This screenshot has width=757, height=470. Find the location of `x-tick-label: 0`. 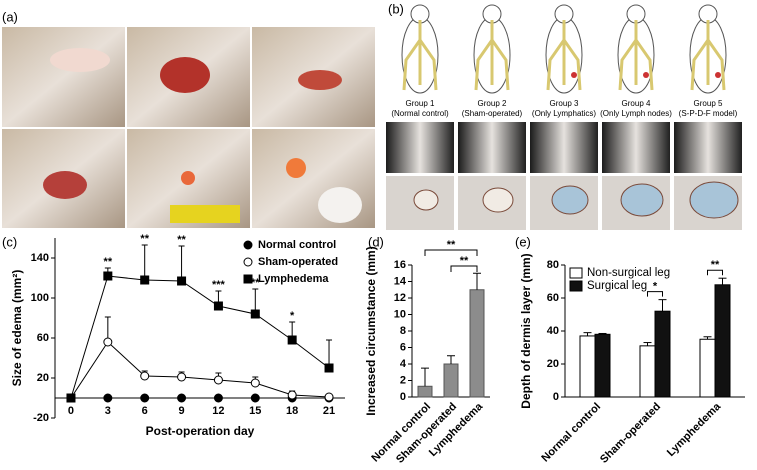

x-tick-label: 0 is located at coordinates (71, 411).